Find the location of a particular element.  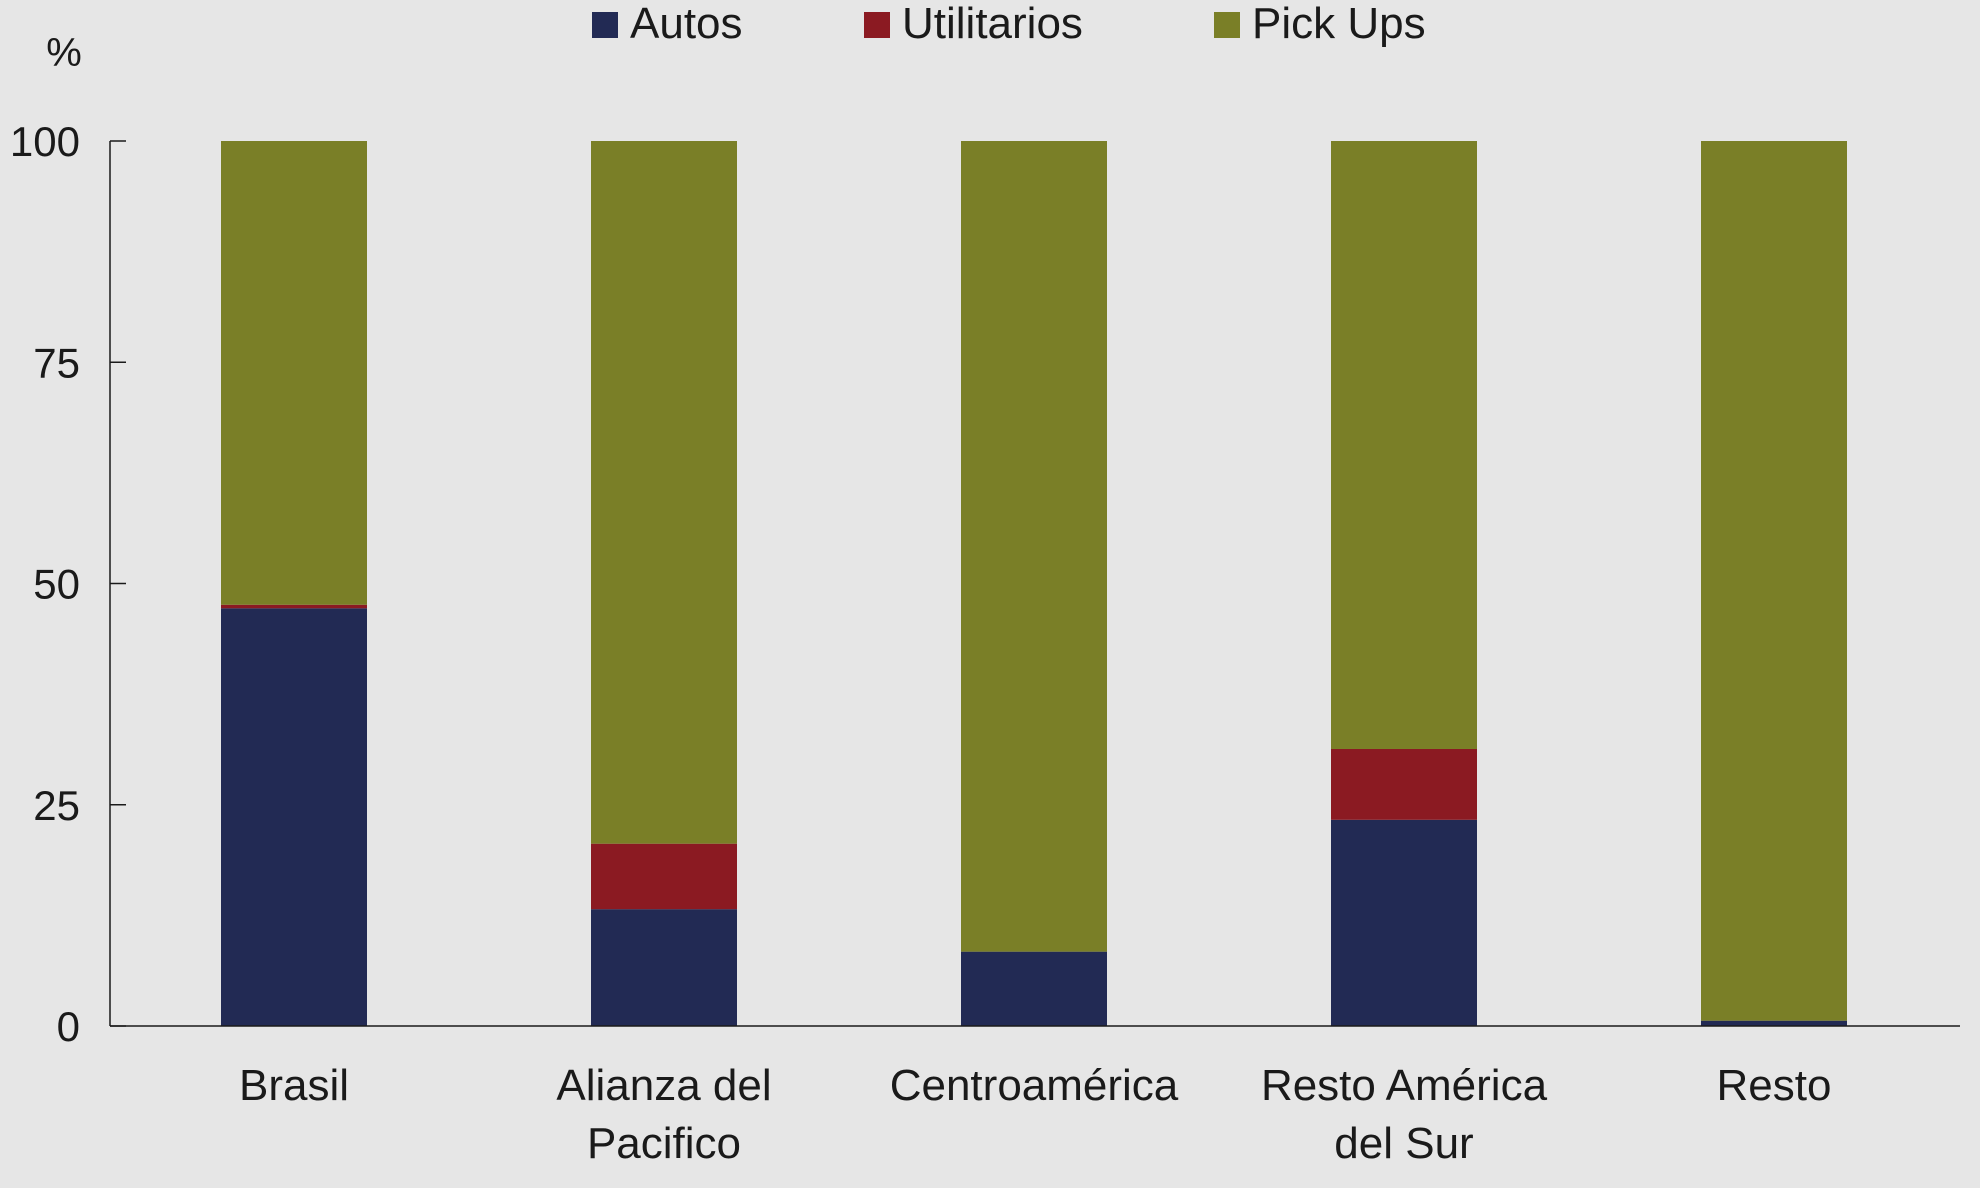

y-unit-label: % is located at coordinates (64, 53).